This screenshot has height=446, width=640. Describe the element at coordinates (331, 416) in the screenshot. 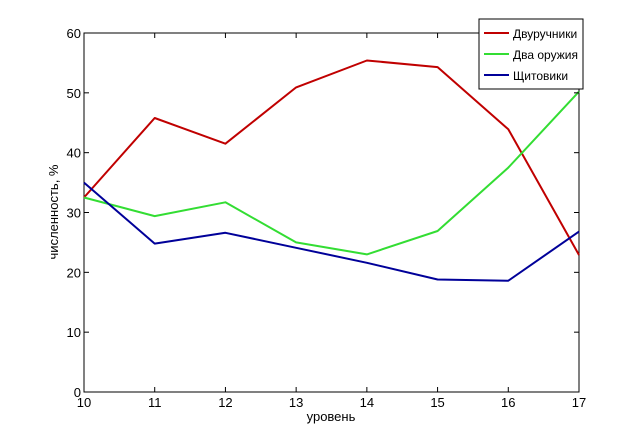

I see `x-axis-label: уровень` at that location.